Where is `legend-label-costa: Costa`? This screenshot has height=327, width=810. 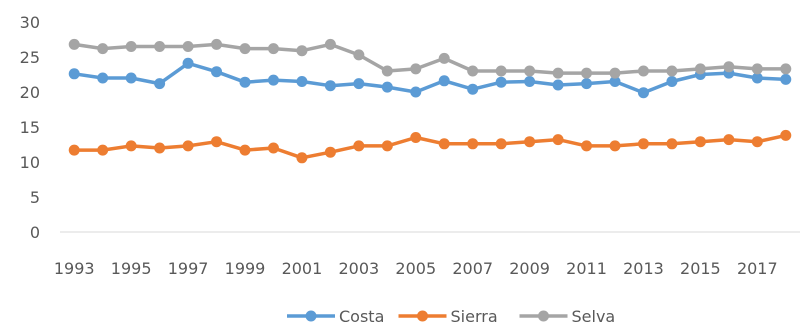 legend-label-costa: Costa is located at coordinates (361, 316).